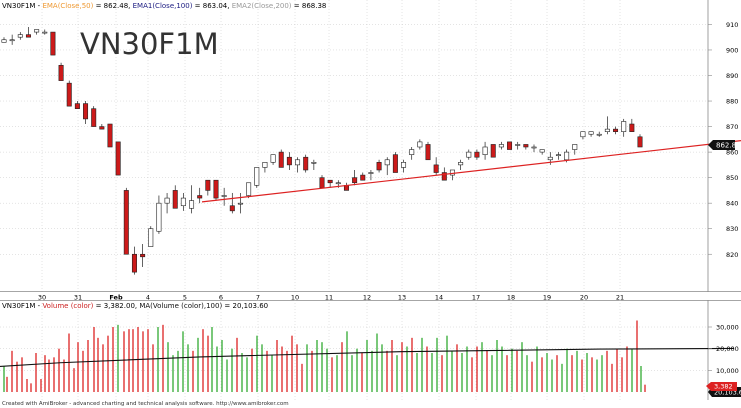 This screenshot has height=408, width=741. I want to click on volume-axis: 10,000 20,000 30,000, so click(723, 349).